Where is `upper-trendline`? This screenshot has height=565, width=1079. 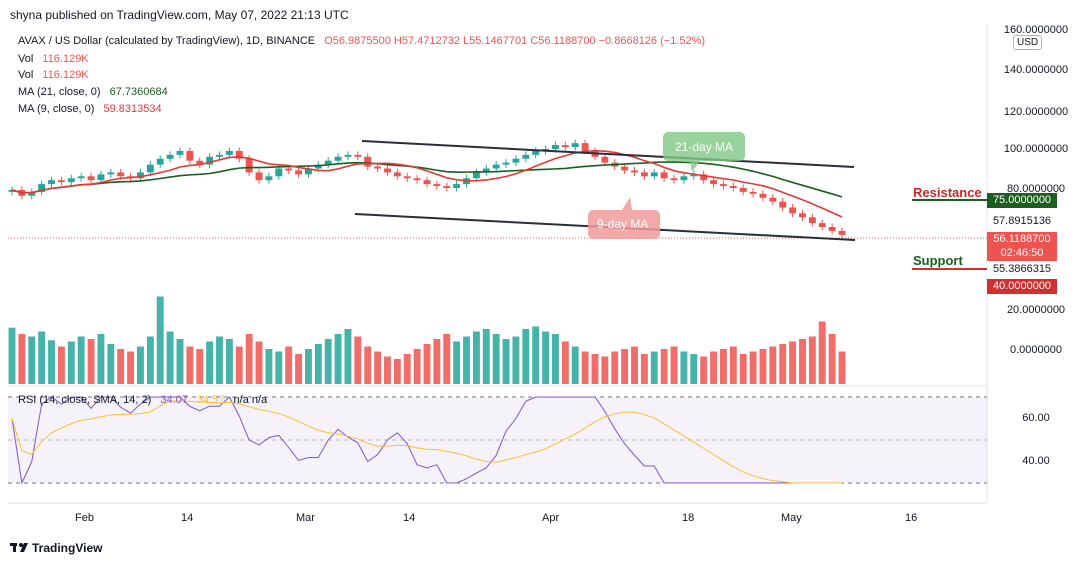 upper-trendline is located at coordinates (608, 154).